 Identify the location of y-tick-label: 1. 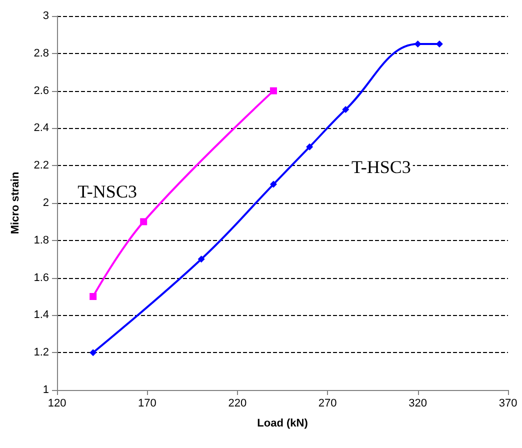
(45, 390).